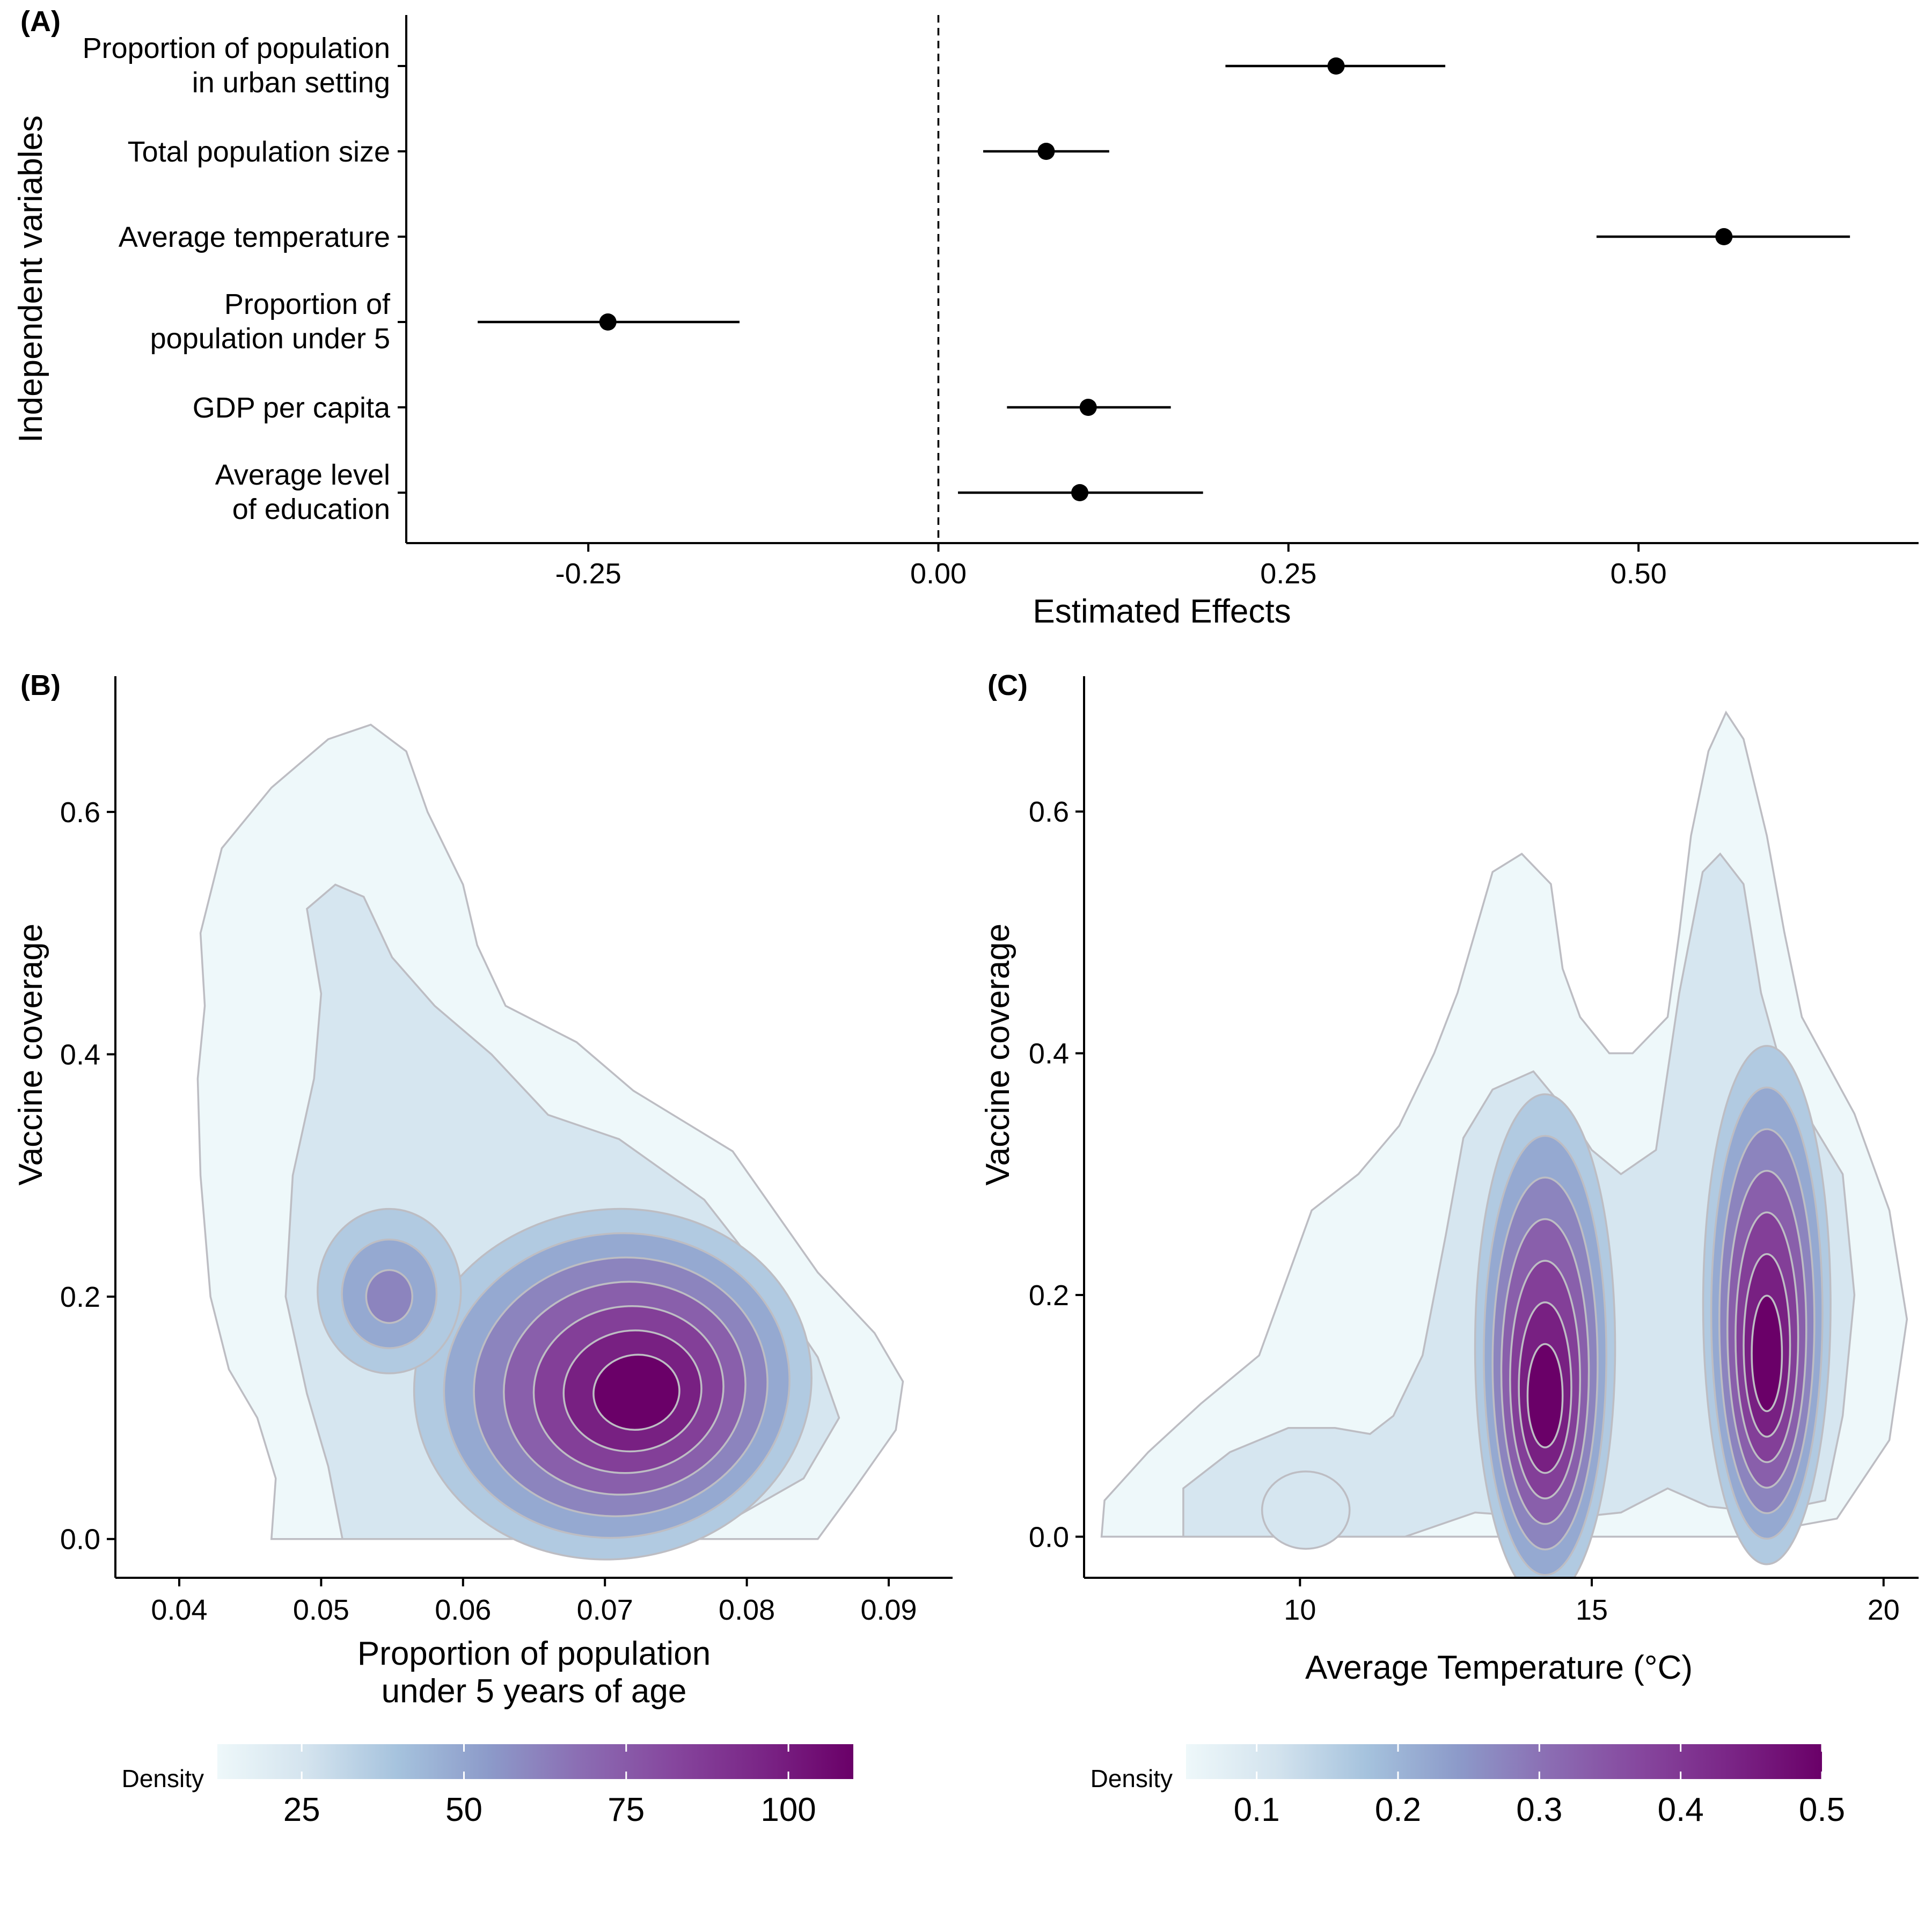 The width and height of the screenshot is (1932, 1932). Describe the element at coordinates (302, 492) in the screenshot. I see `y-tick-label: Average level of education` at that location.